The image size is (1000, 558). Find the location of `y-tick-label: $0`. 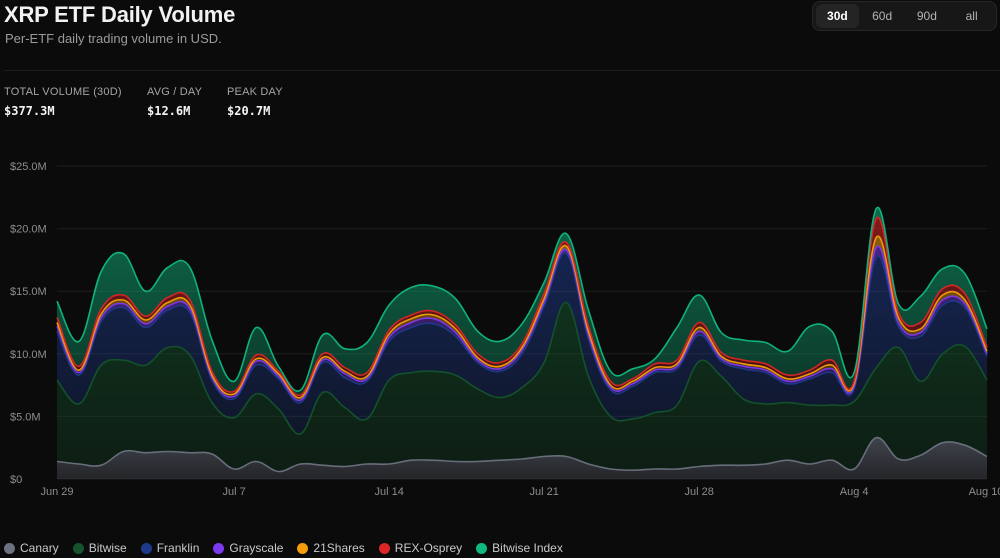

y-tick-label: $0 is located at coordinates (16, 480).